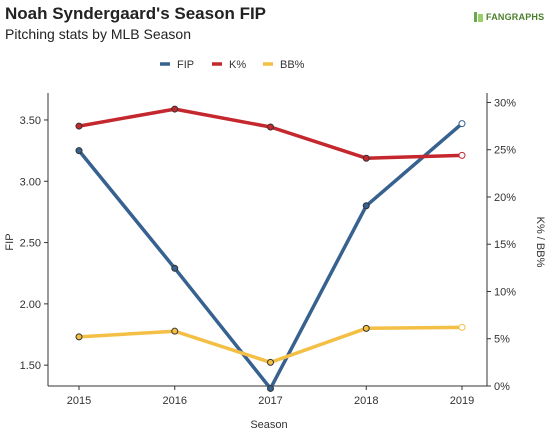 The height and width of the screenshot is (446, 554). I want to click on y-axis-label: FIP, so click(10, 241).